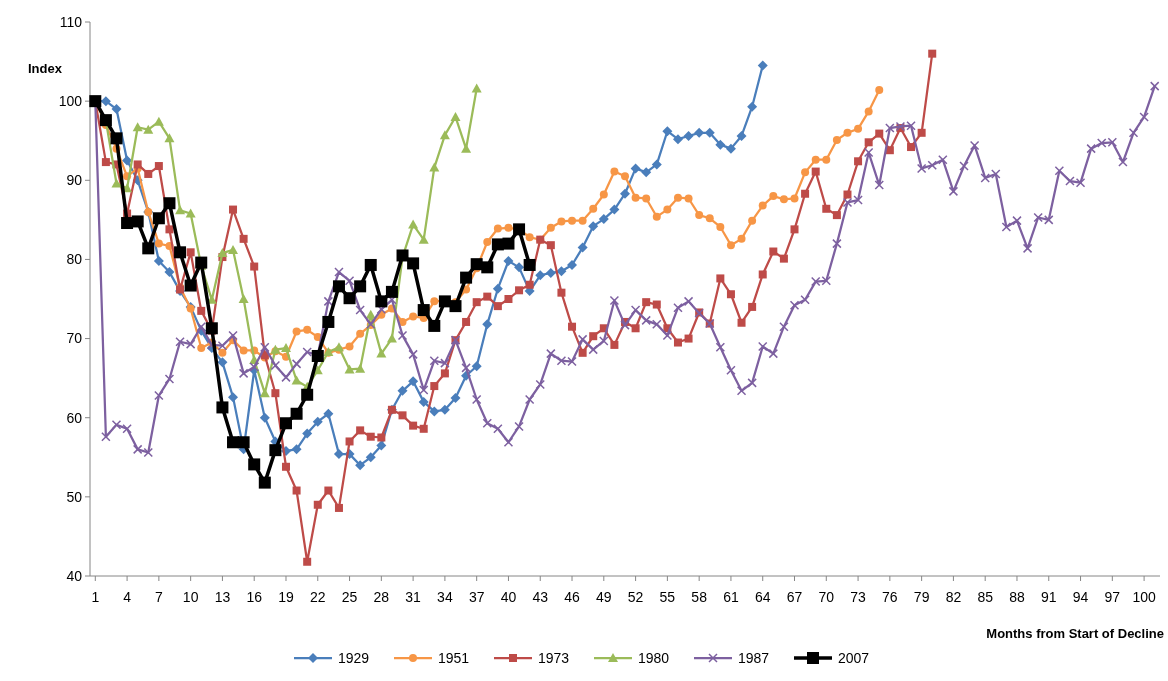 The width and height of the screenshot is (1168, 681). Describe the element at coordinates (95, 597) in the screenshot. I see `x-tick-label: 1` at that location.